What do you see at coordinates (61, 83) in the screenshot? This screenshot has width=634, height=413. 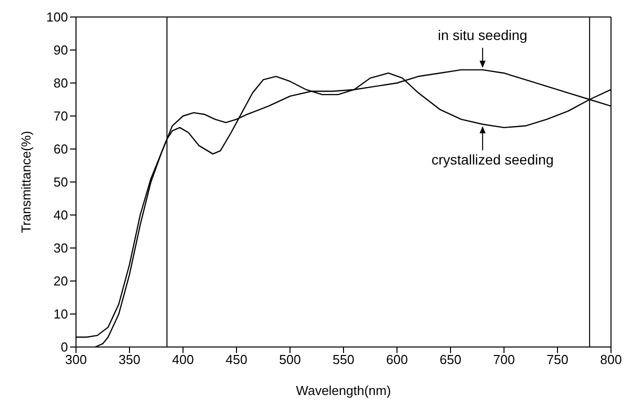 I see `y-tick-label: 80` at bounding box center [61, 83].